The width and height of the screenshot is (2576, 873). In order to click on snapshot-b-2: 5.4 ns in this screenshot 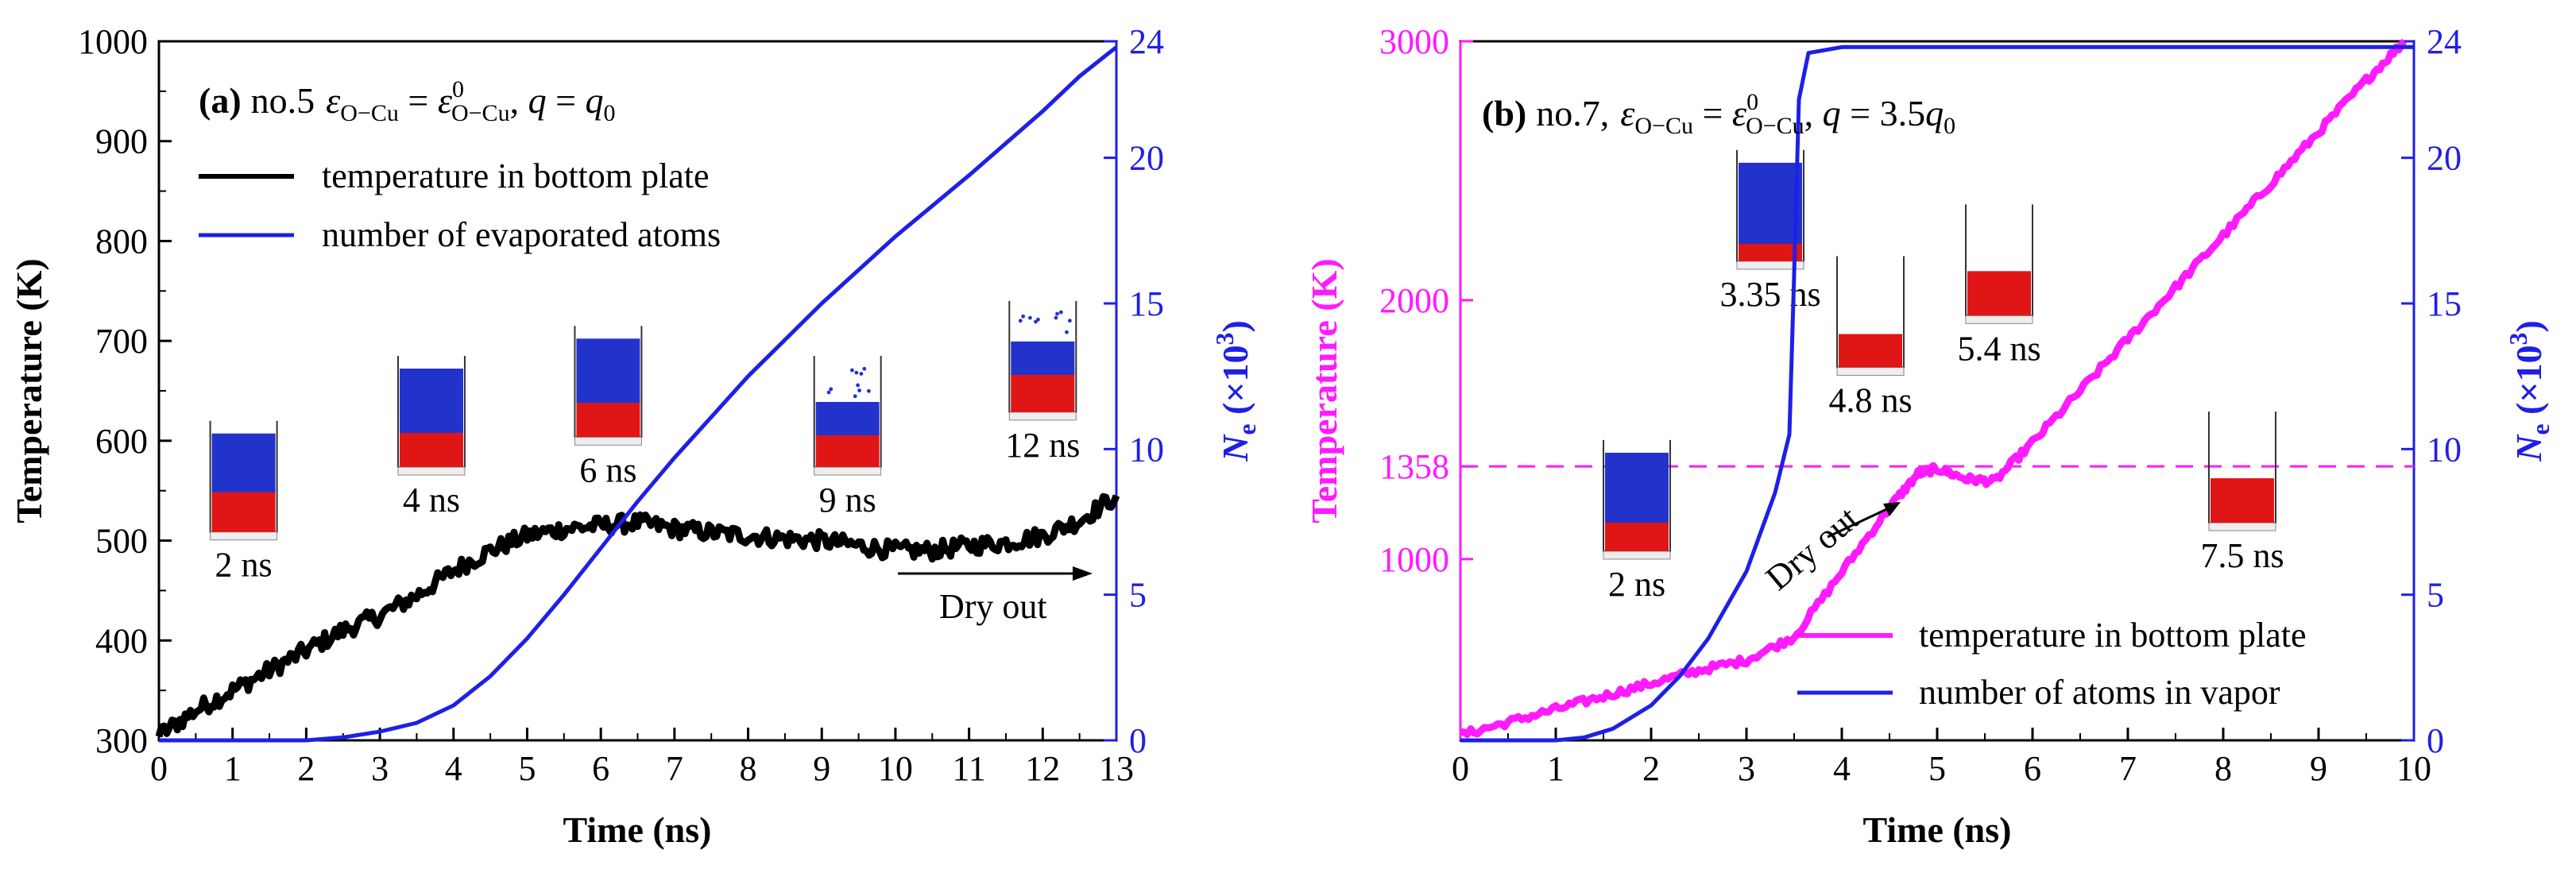, I will do `click(1999, 286)`.